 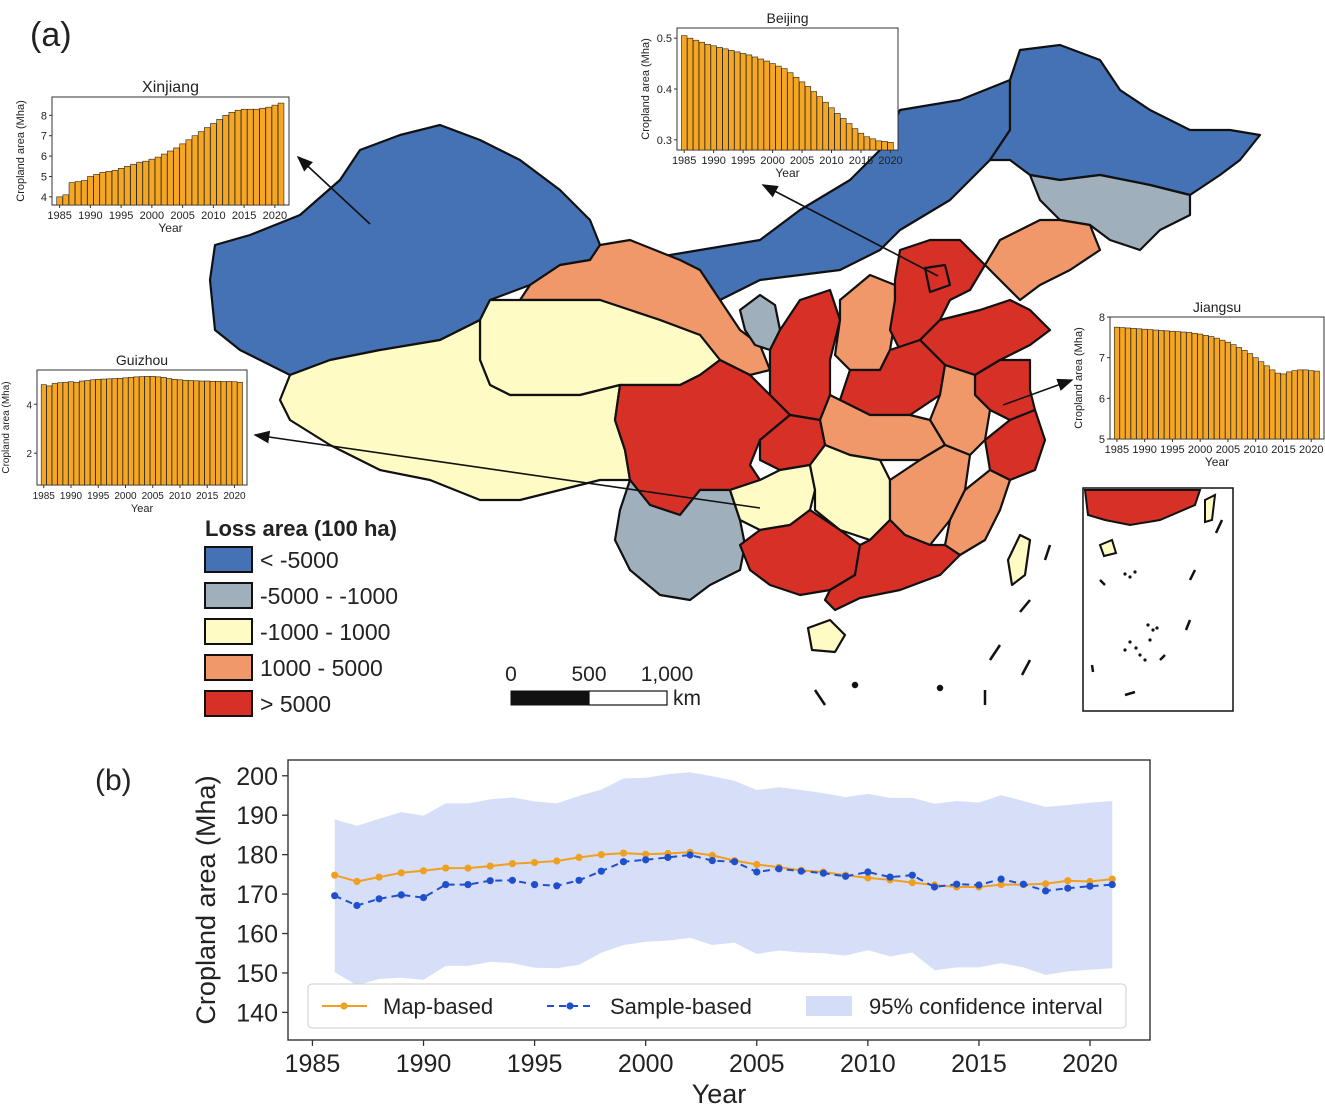 I want to click on legend-label: -5000 - -1000, so click(x=329, y=596).